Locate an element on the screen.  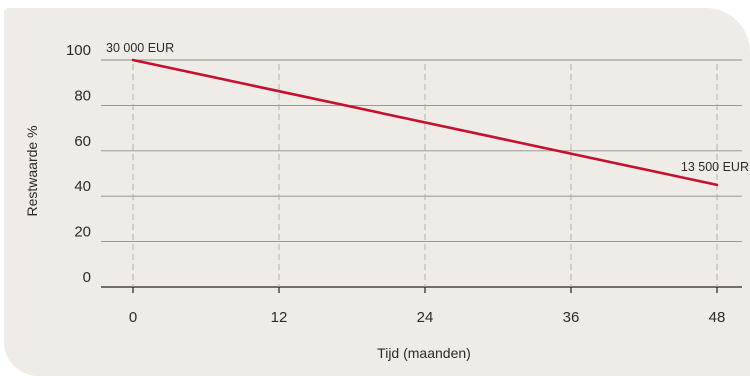
y-tick-label-100: 100 is located at coordinates (78, 50).